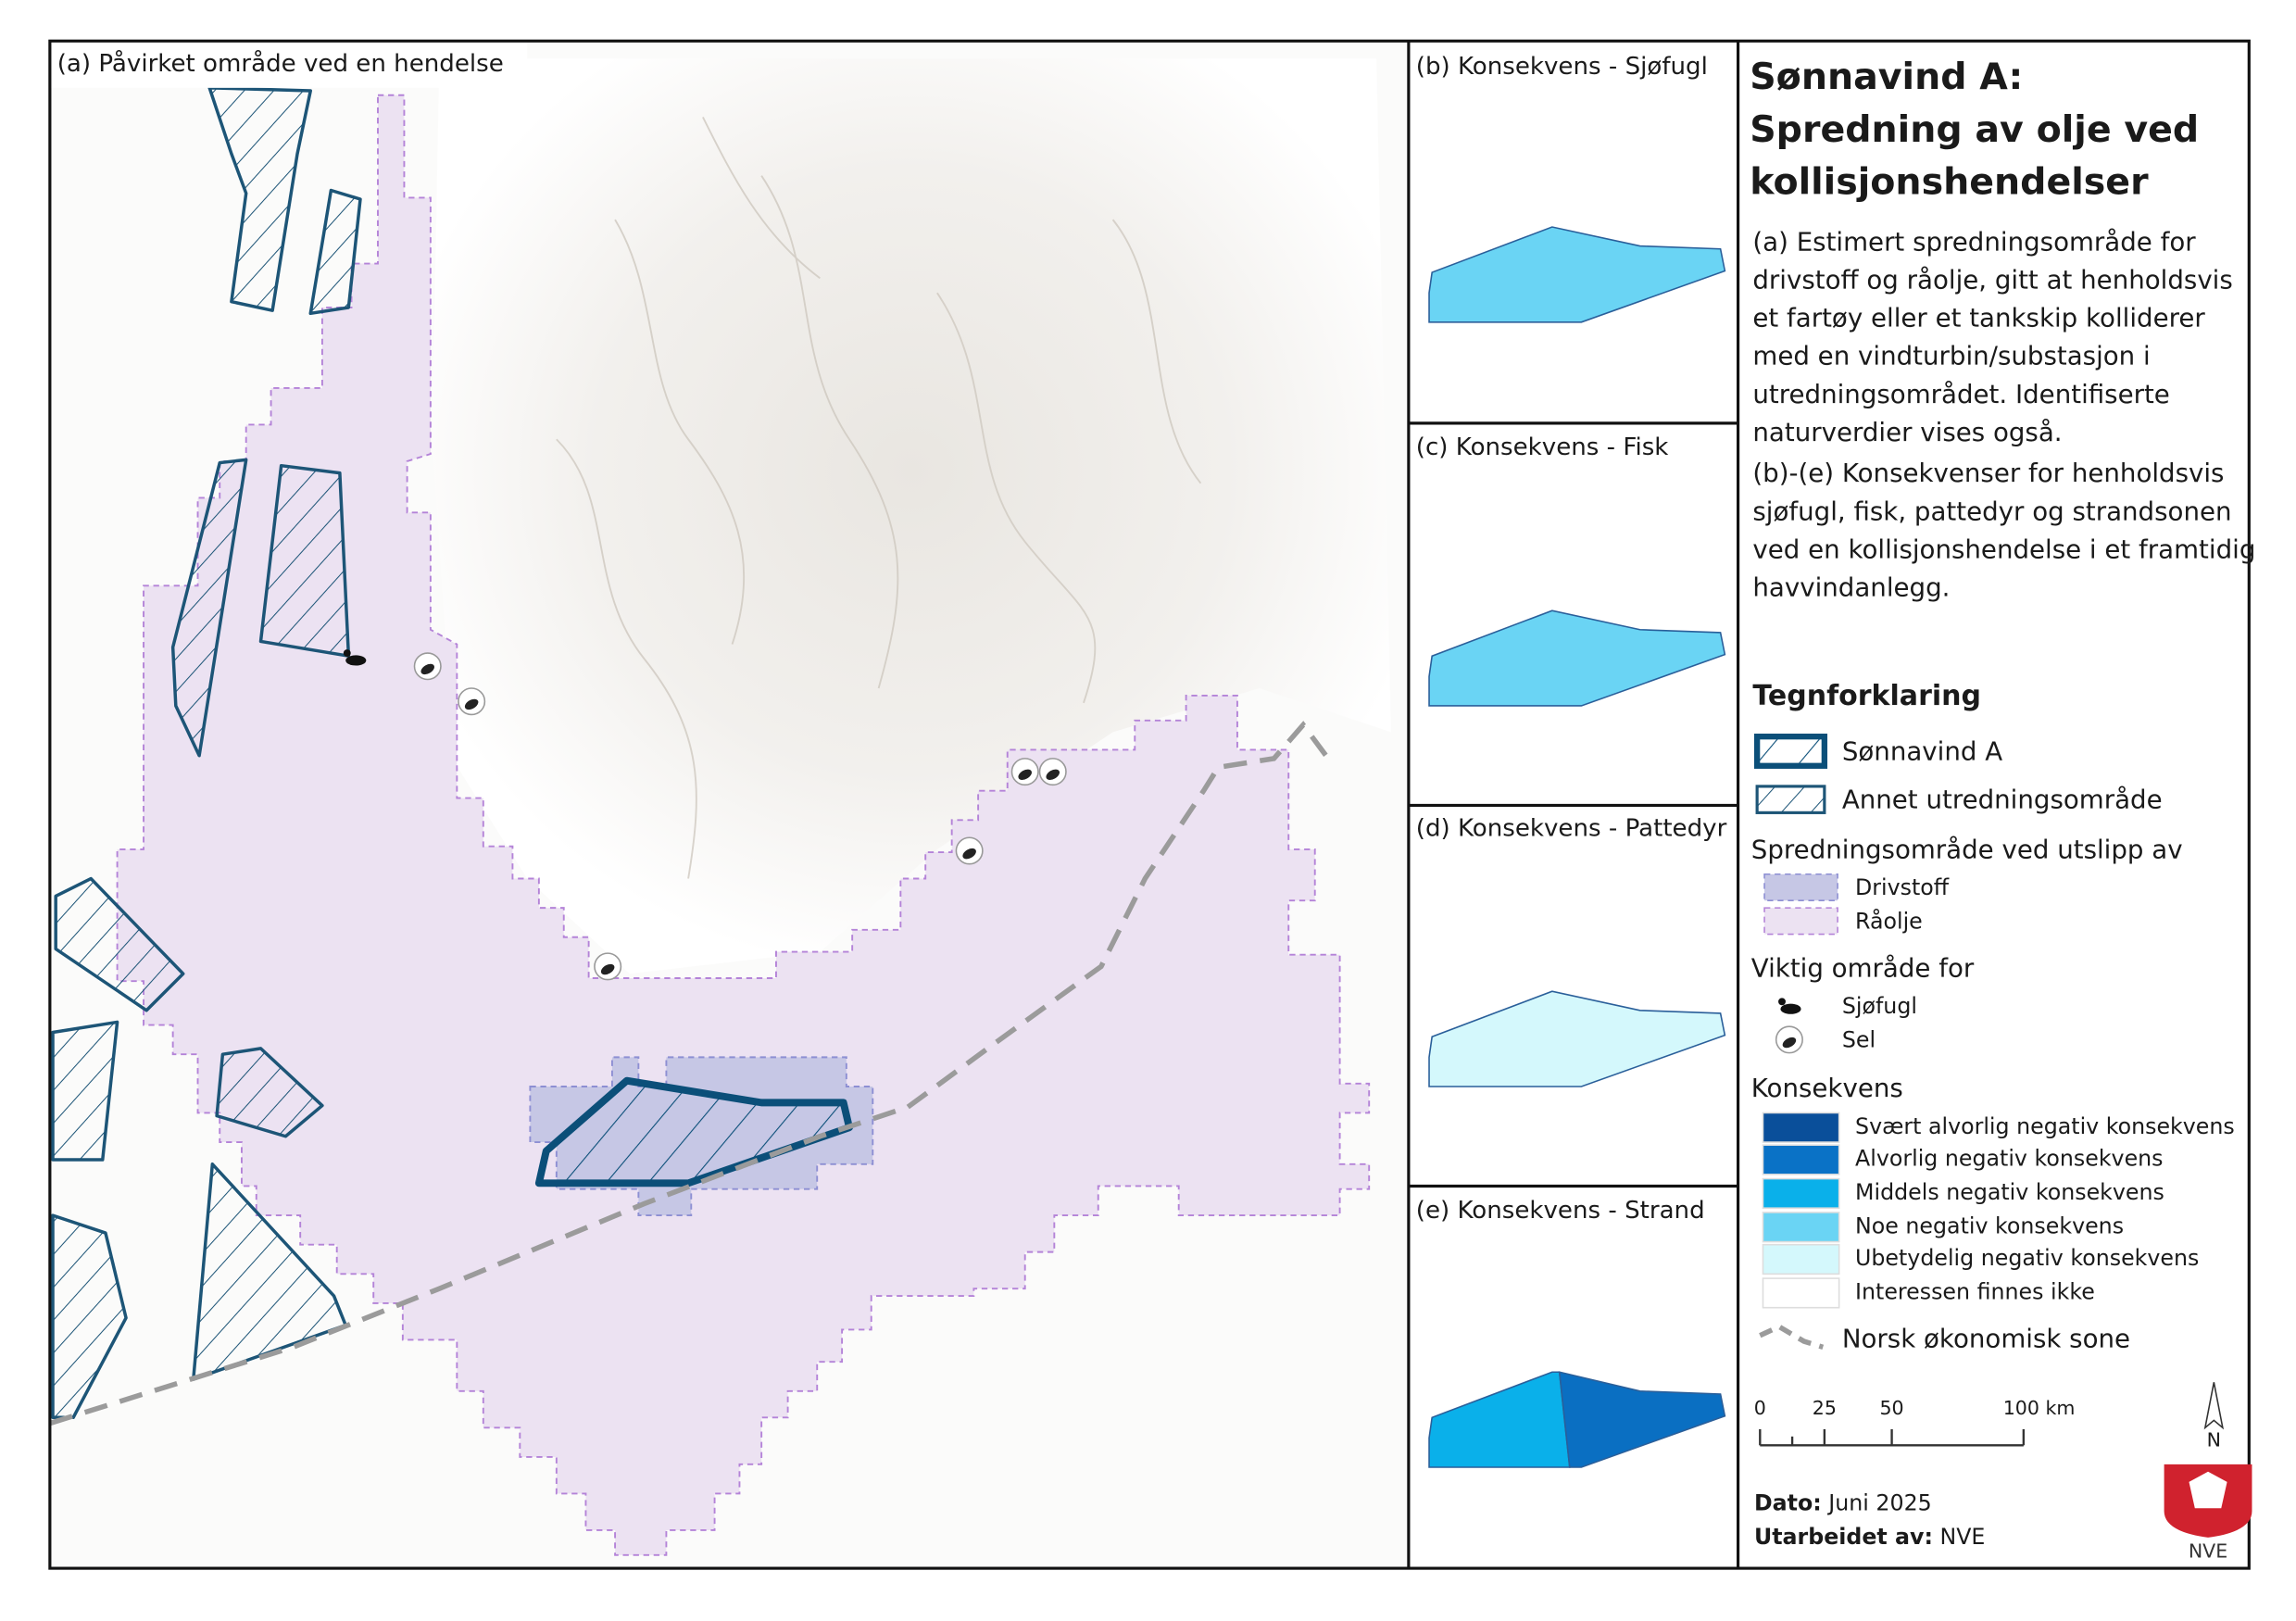 The image size is (2296, 1621). Describe the element at coordinates (2039, 1408) in the screenshot. I see `scale-label: 100 km` at that location.